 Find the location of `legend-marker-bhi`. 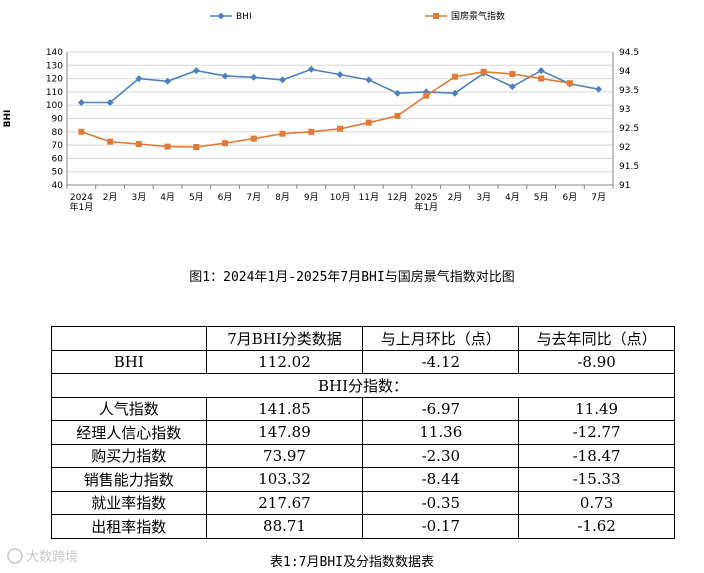

legend-marker-bhi is located at coordinates (221, 16).